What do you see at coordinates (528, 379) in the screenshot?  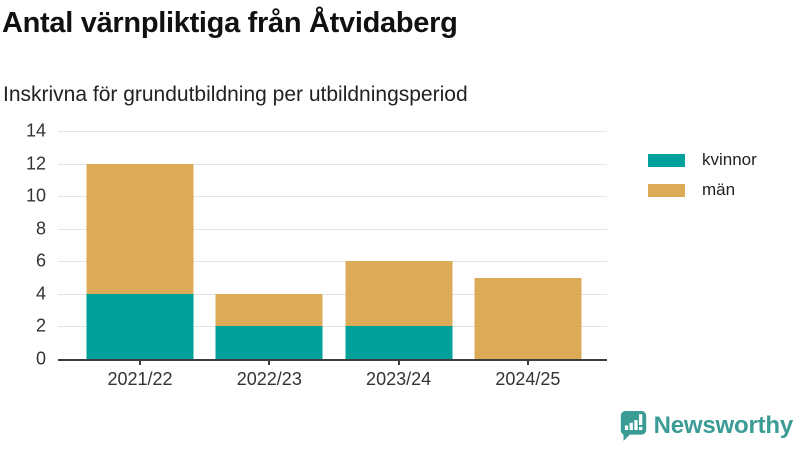 I see `x-tick-label: 2024/25` at bounding box center [528, 379].